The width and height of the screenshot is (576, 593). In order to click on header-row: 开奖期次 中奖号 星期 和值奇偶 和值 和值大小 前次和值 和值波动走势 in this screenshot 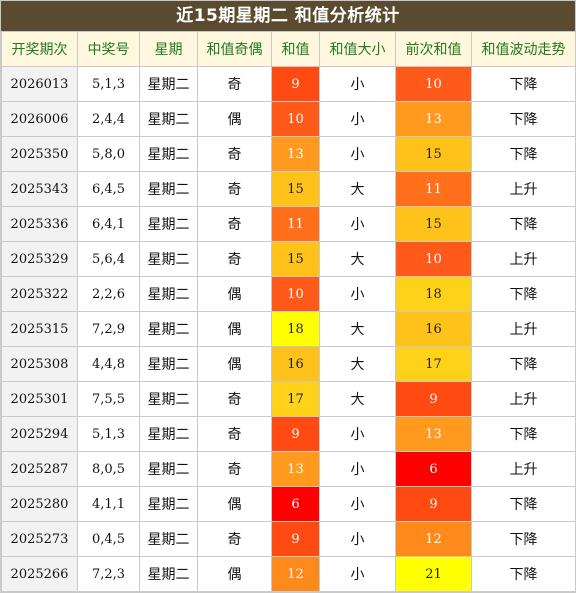, I will do `click(288, 49)`.